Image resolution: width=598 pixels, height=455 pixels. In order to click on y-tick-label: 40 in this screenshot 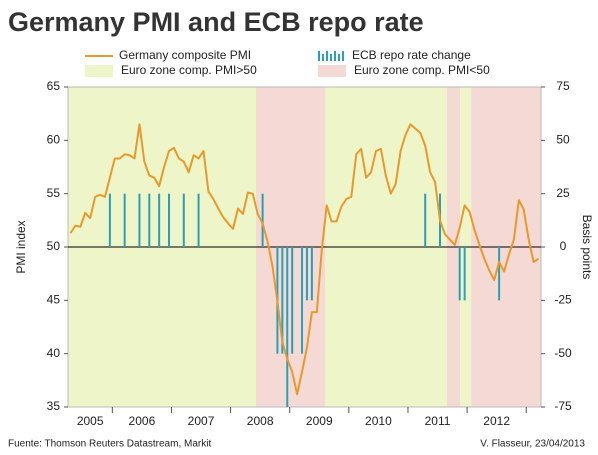, I will do `click(54, 353)`.